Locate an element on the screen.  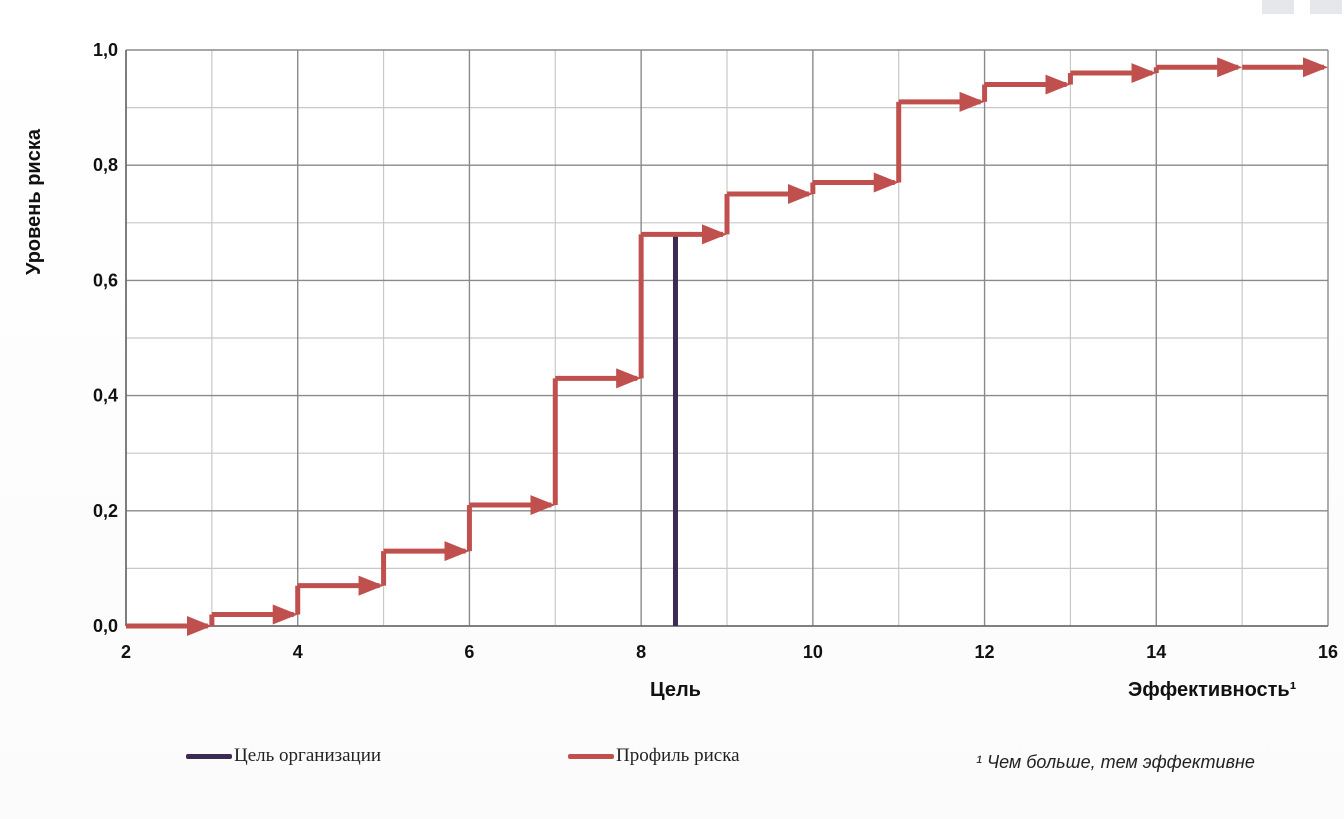
x-axis-label-right: Эффективность¹ is located at coordinates (1212, 690).